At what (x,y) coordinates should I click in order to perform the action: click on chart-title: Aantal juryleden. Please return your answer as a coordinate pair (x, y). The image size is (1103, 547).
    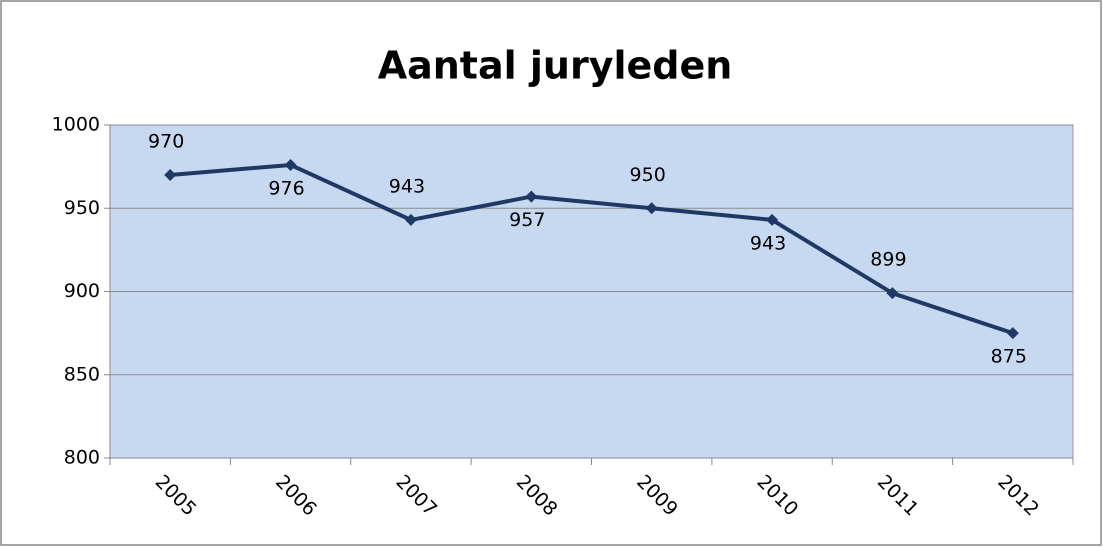
    Looking at the image, I should click on (555, 66).